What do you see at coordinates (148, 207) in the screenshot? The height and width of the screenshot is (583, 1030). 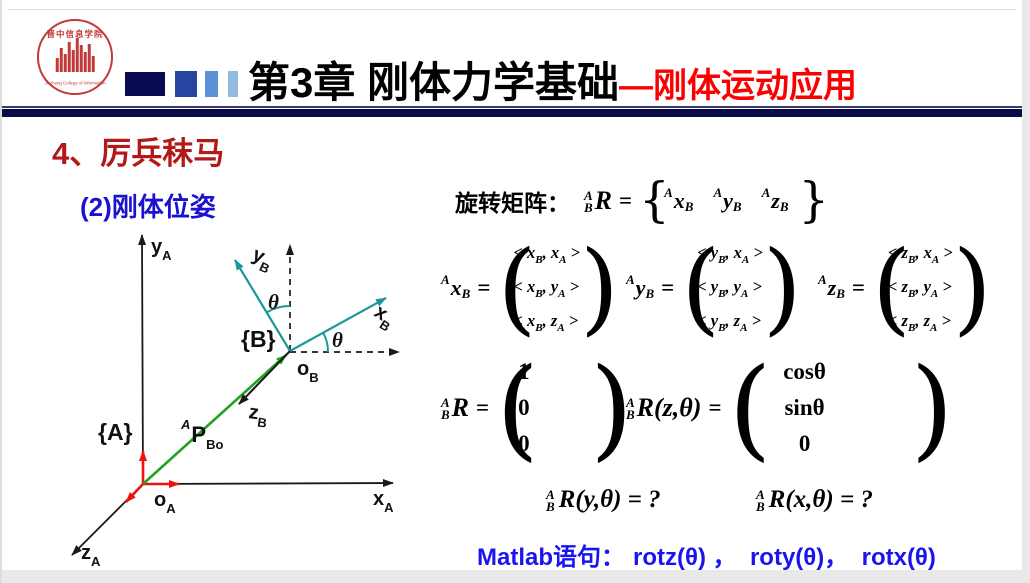 I see `subsection-title: (2)刚体位姿` at bounding box center [148, 207].